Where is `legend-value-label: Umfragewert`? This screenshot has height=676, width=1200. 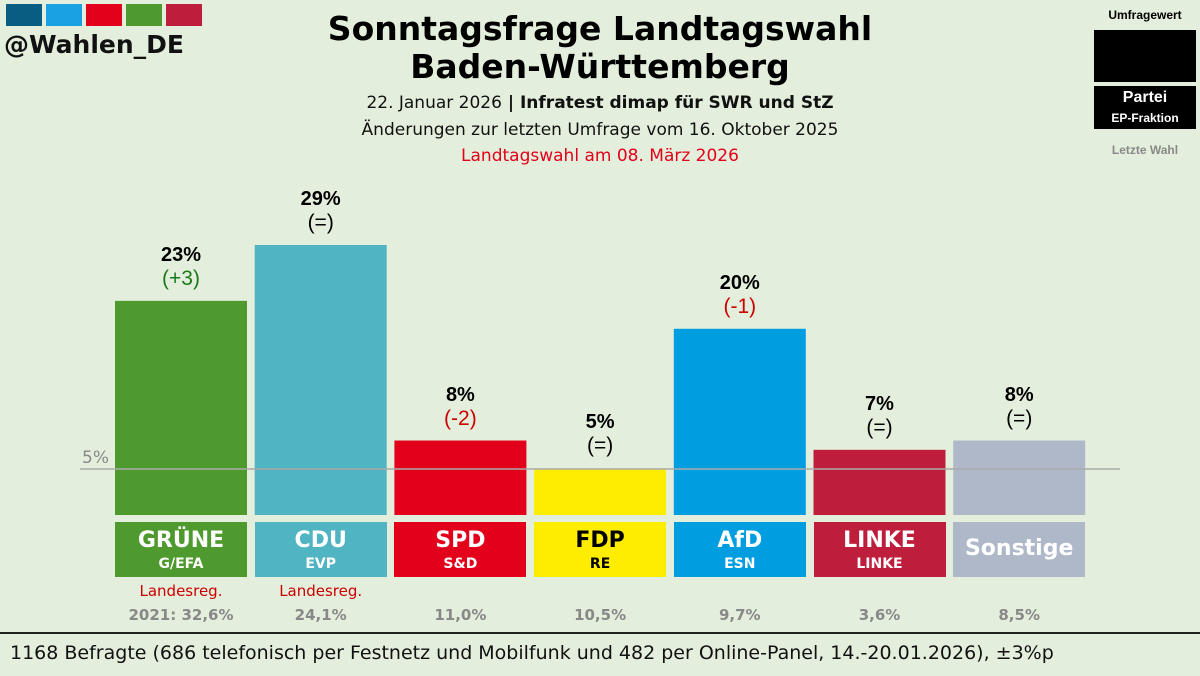
legend-value-label: Umfragewert is located at coordinates (1145, 15).